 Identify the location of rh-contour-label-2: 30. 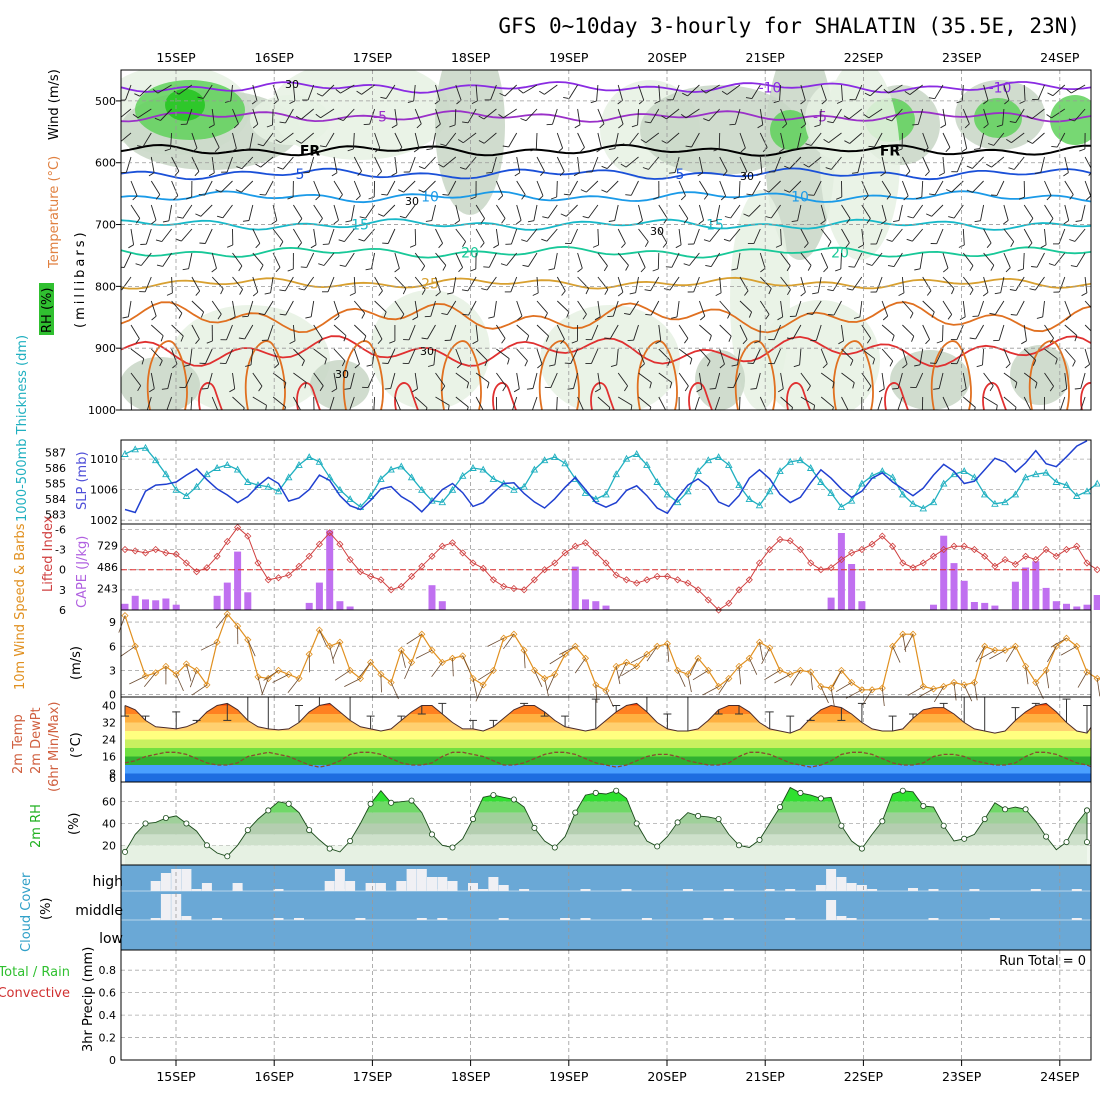
(657, 231).